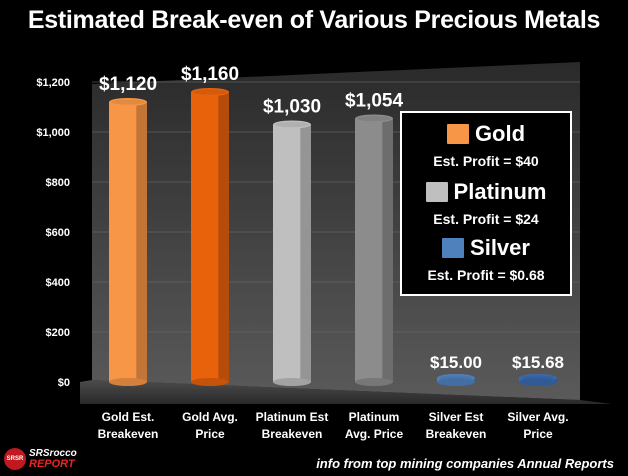 Image resolution: width=628 pixels, height=476 pixels. Describe the element at coordinates (486, 275) in the screenshot. I see `legend-profit-silver: Est. Profit = $0.68` at that location.